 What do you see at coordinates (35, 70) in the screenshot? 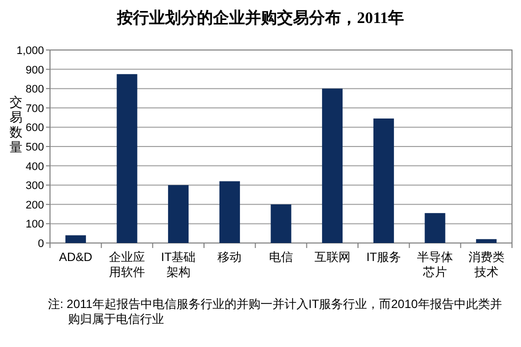
I see `y-tick-label: 900` at bounding box center [35, 70].